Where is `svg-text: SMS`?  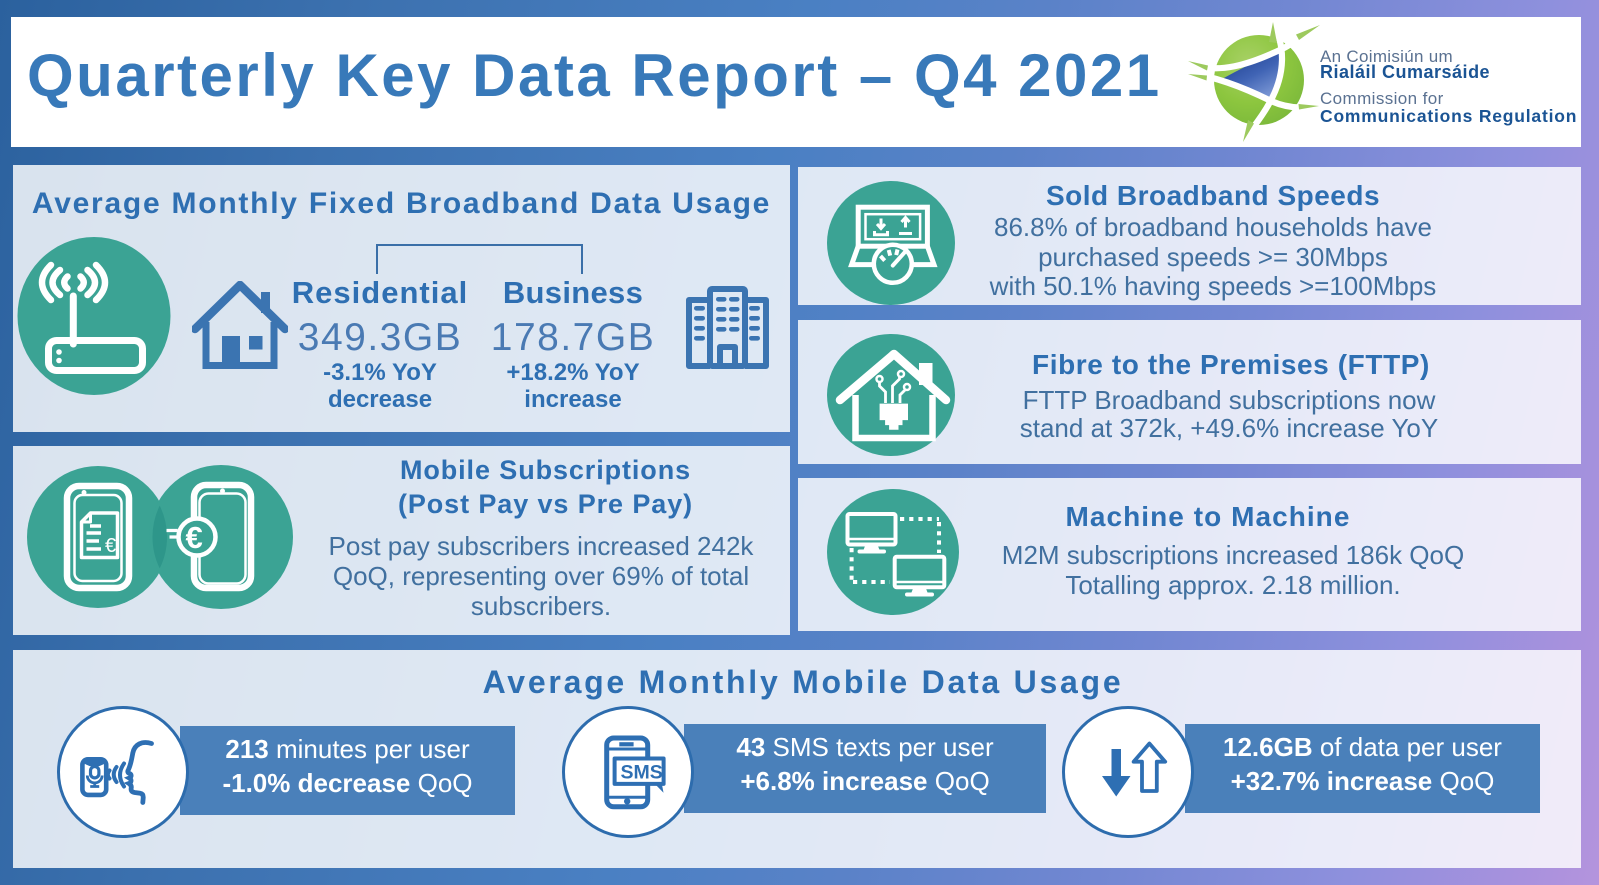 svg-text: SMS is located at coordinates (642, 772).